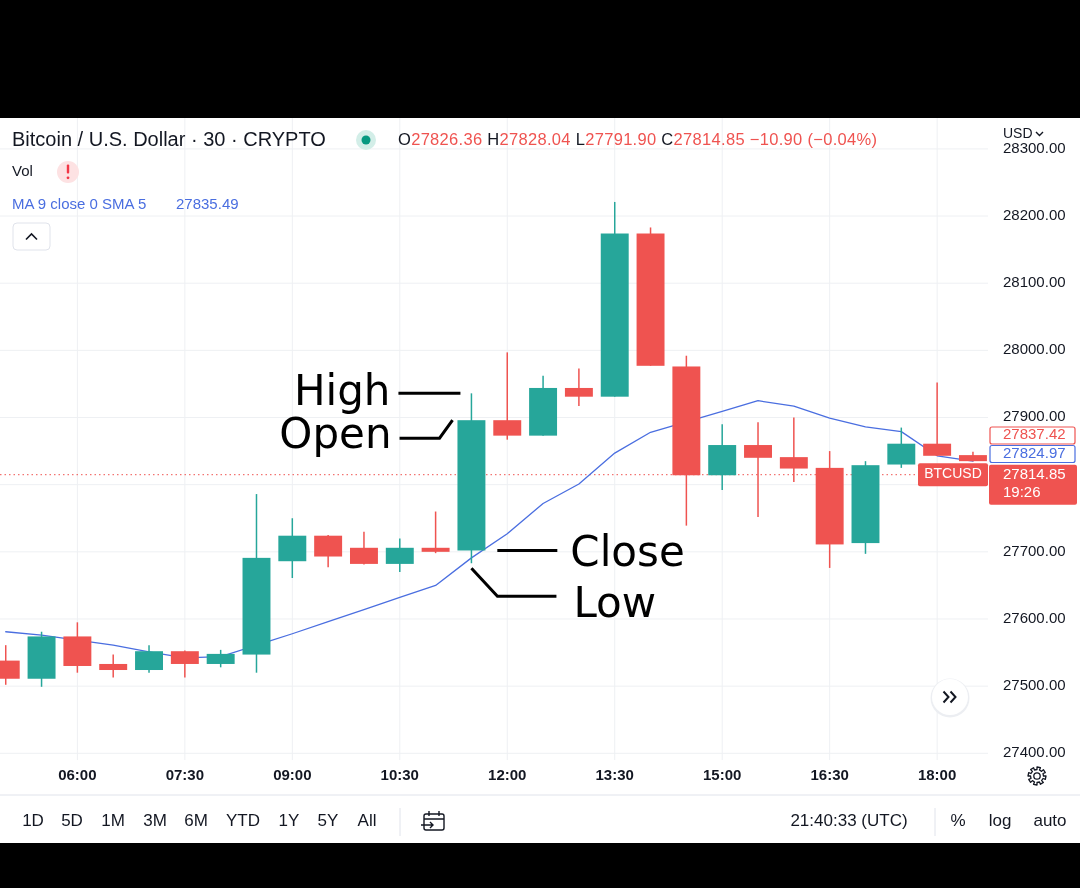 This screenshot has height=888, width=1080. I want to click on annotation: Low, so click(615, 603).